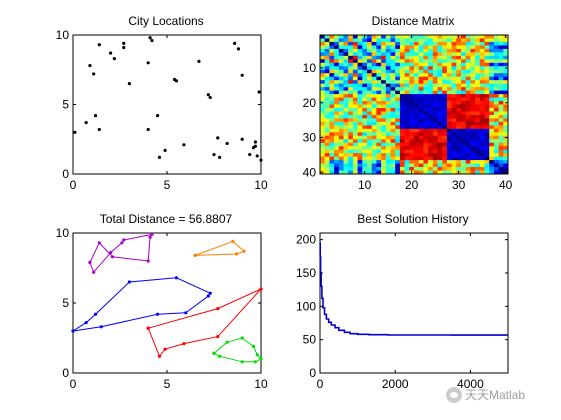  Describe the element at coordinates (459, 185) in the screenshot. I see `x-tick-label: 30` at that location.